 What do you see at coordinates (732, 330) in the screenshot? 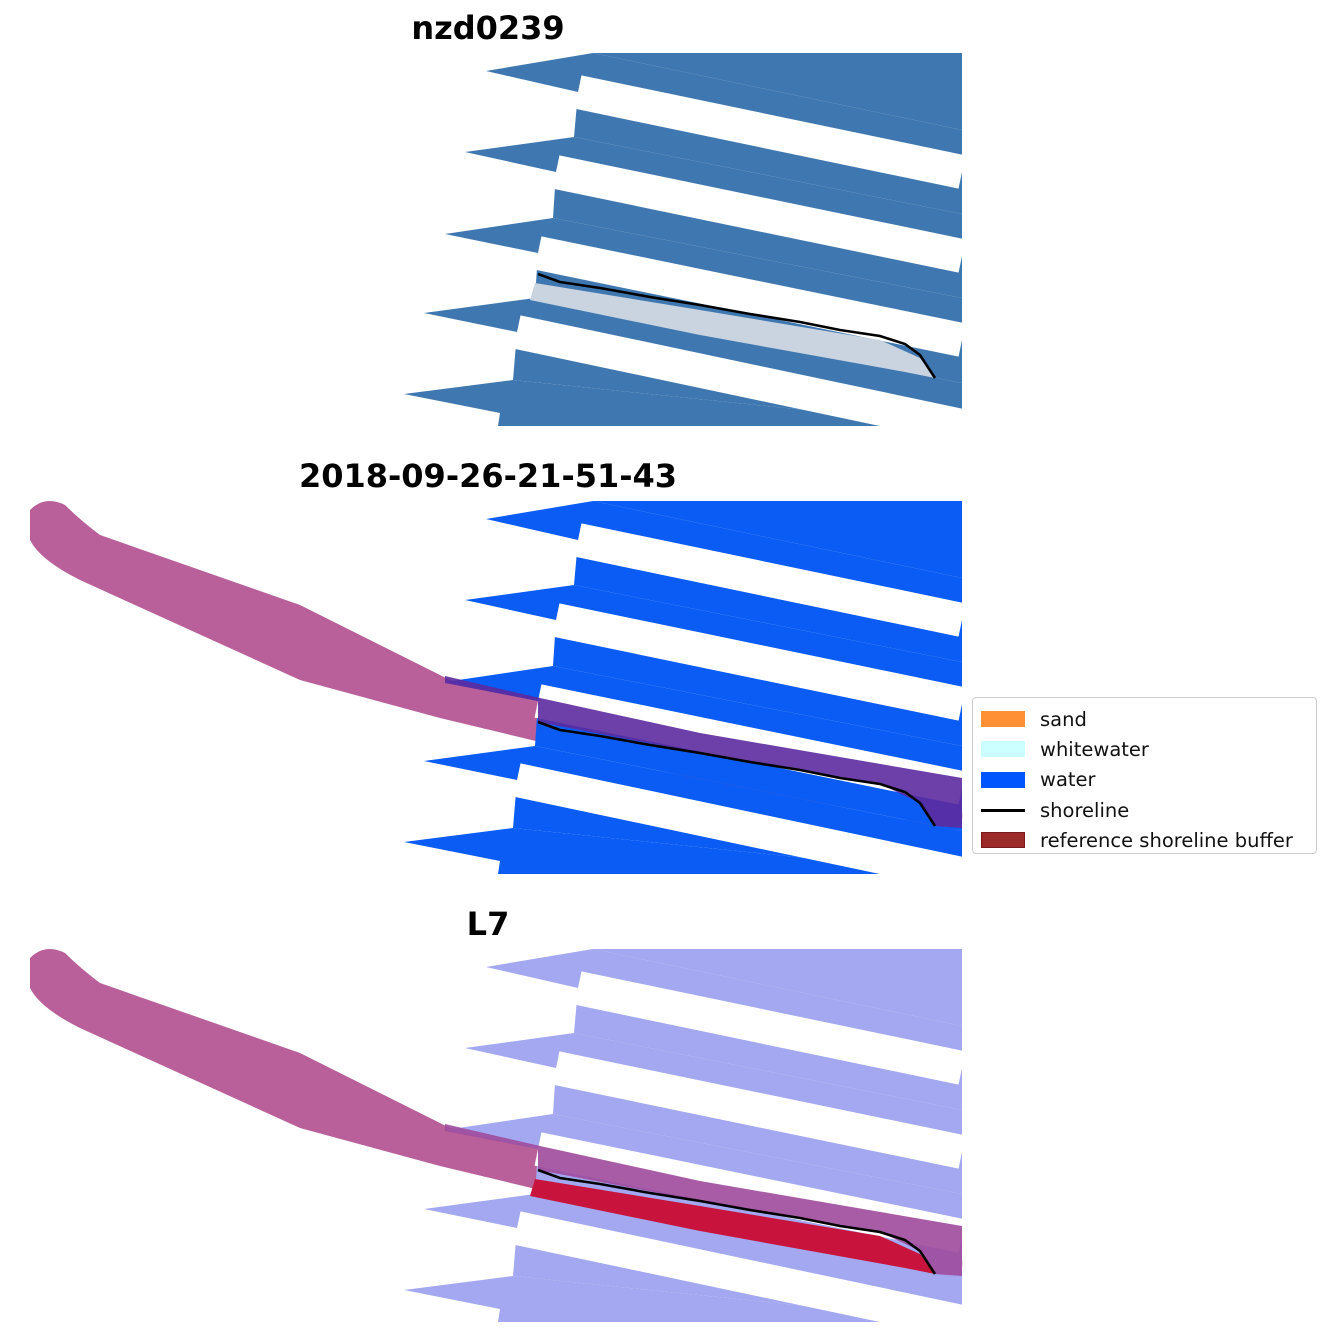
I see `beach-sand` at bounding box center [732, 330].